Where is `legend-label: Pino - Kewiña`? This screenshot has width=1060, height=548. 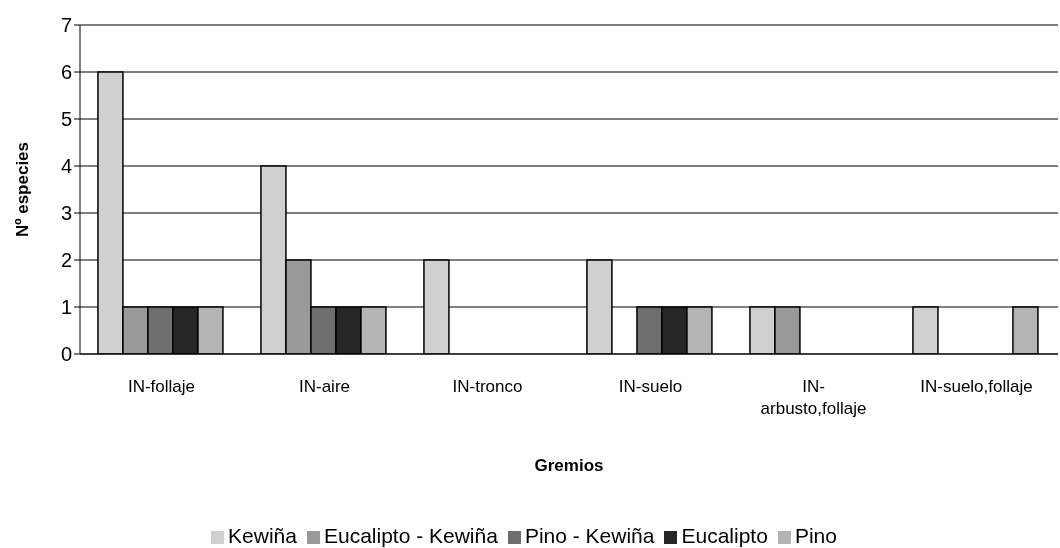
legend-label: Pino - Kewiña is located at coordinates (589, 535).